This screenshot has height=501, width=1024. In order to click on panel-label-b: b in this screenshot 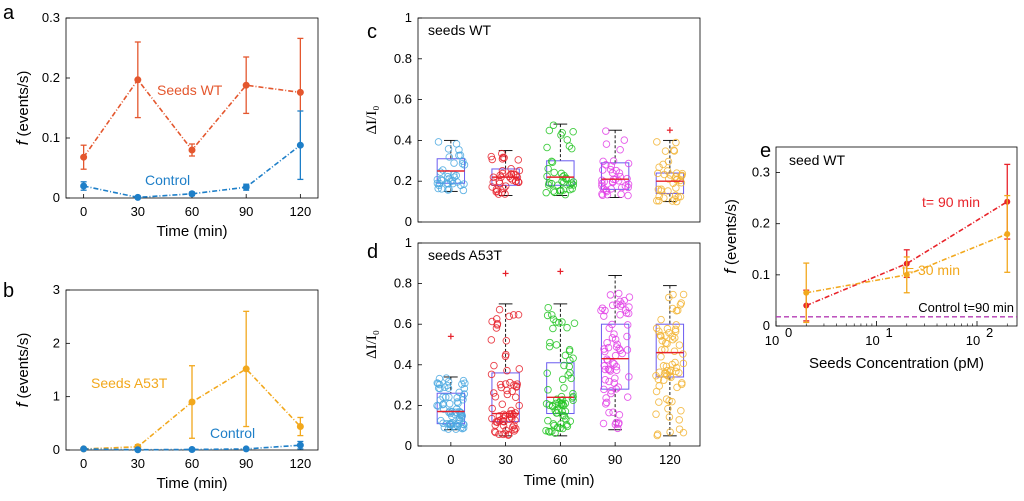, I will do `click(8, 291)`.